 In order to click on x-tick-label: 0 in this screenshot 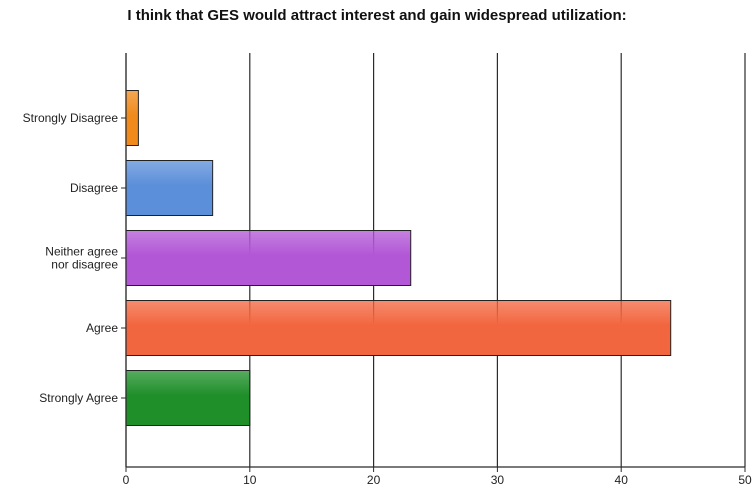, I will do `click(126, 480)`.